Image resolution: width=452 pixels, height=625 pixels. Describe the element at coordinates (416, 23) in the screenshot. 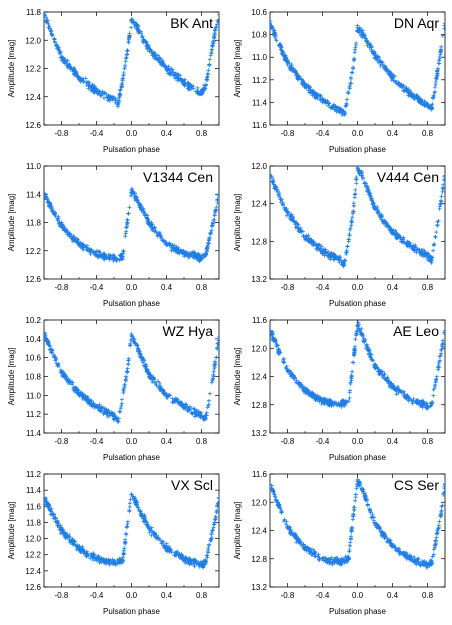

I see `star-name-title: DN Aqr` at that location.